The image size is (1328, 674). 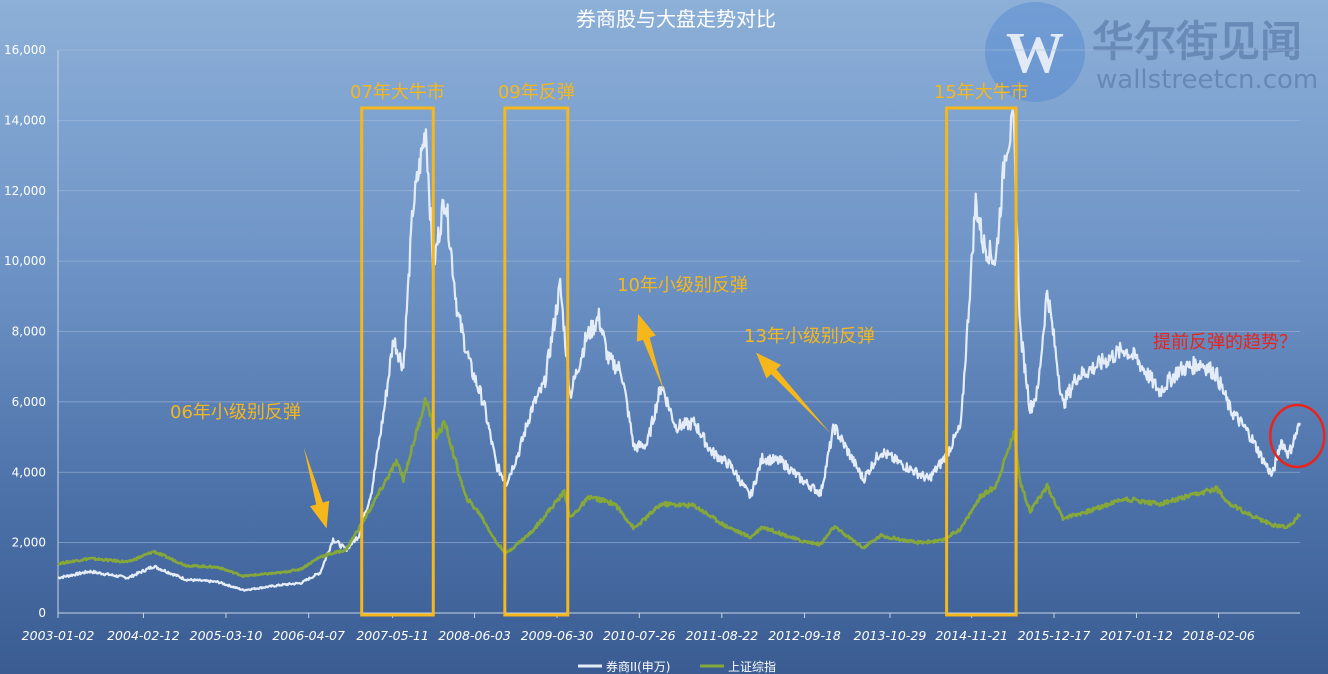 What do you see at coordinates (638, 666) in the screenshot?
I see `legend-label-broker: 券商II(申万)` at bounding box center [638, 666].